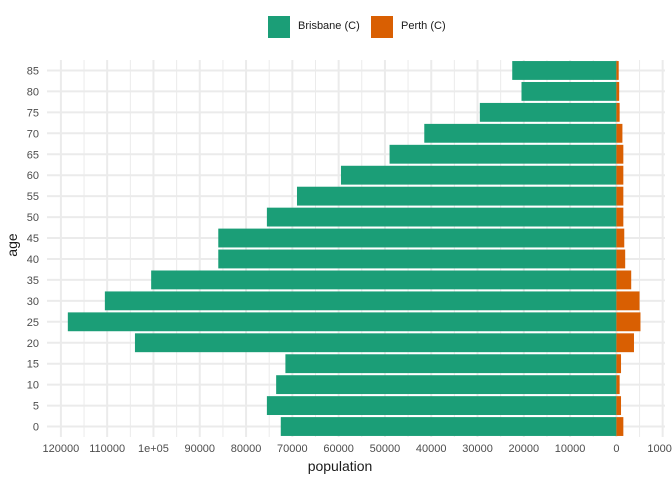 The width and height of the screenshot is (672, 480). I want to click on x-tick-label: 120000, so click(61, 449).